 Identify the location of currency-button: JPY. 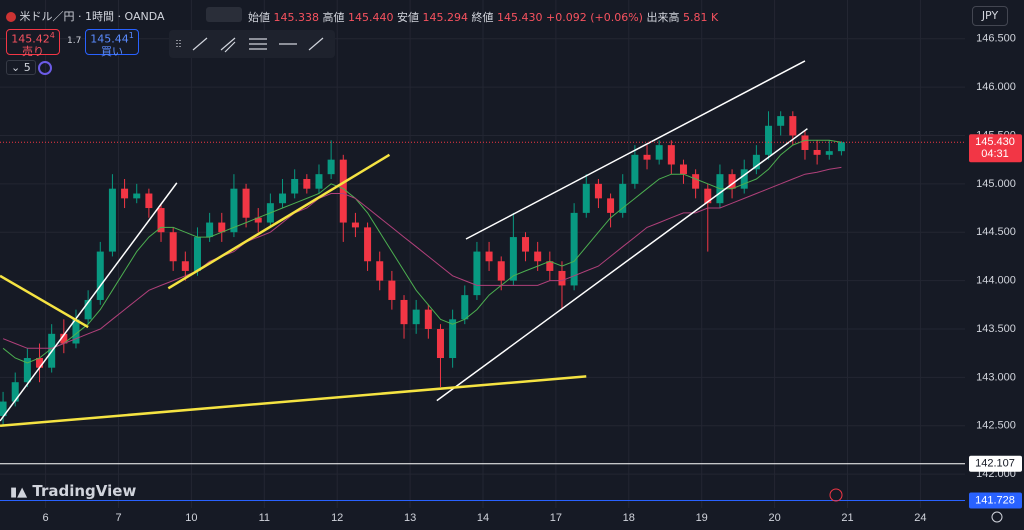
(990, 16).